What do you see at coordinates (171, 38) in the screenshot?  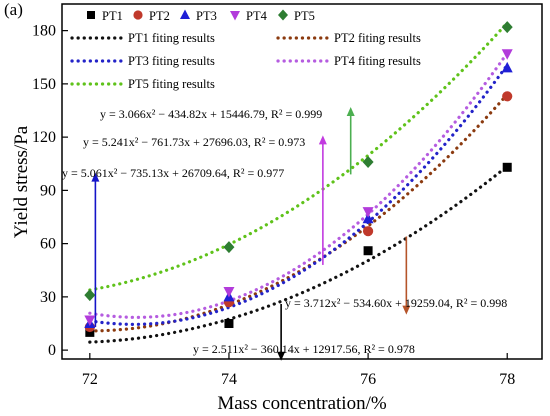 I see `legend-label-pt1-fiting-results: PT1 fiting results` at bounding box center [171, 38].